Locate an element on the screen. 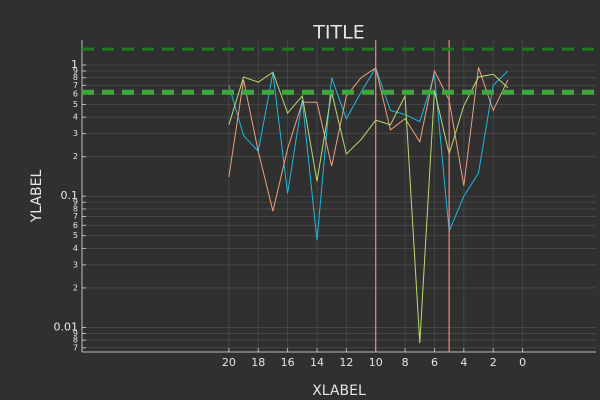  x-tick-label: 2 is located at coordinates (493, 362).